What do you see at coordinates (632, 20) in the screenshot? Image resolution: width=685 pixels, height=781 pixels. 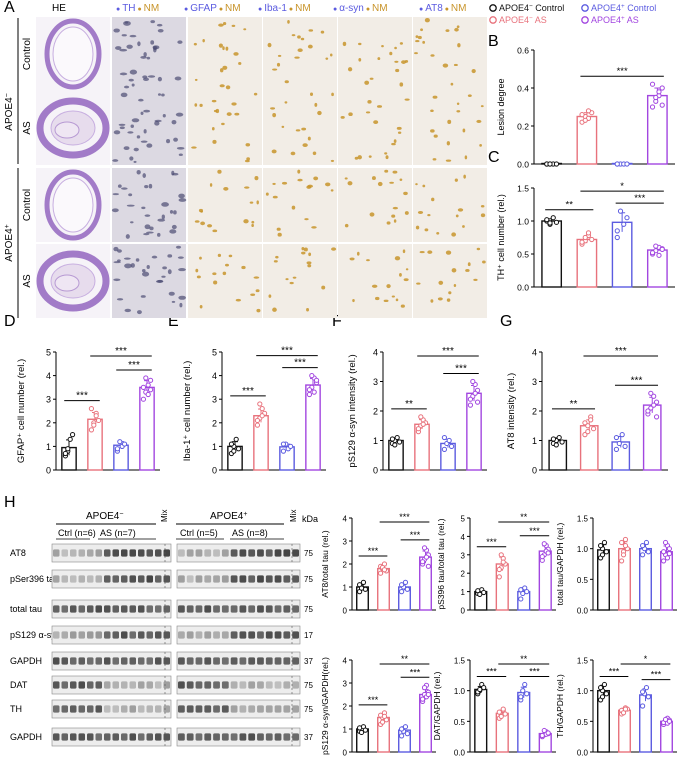 I see `label-suffix: AS` at bounding box center [632, 20].